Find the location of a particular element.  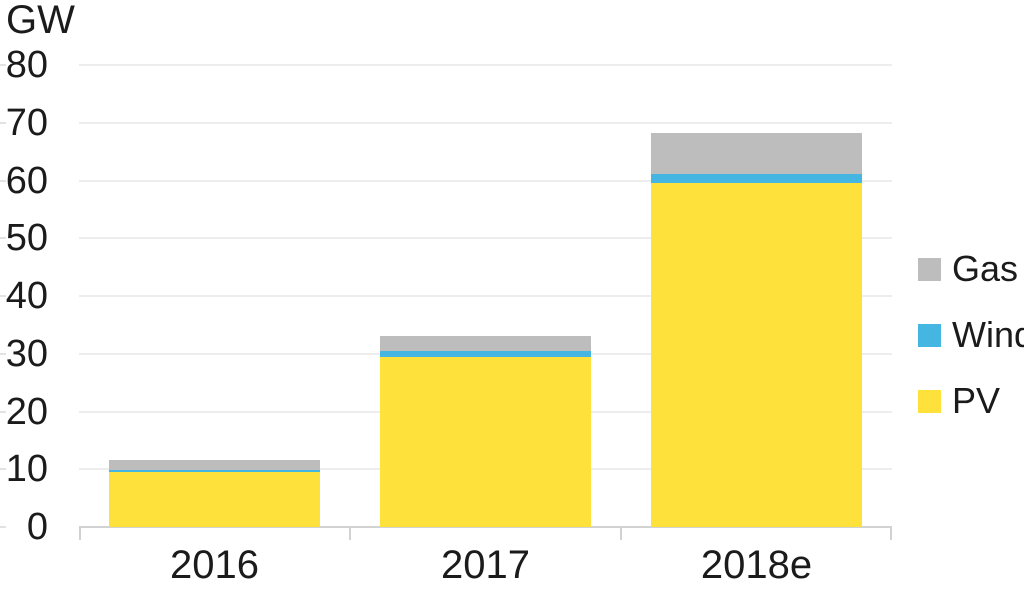

legend-label-pv: PV is located at coordinates (976, 400).